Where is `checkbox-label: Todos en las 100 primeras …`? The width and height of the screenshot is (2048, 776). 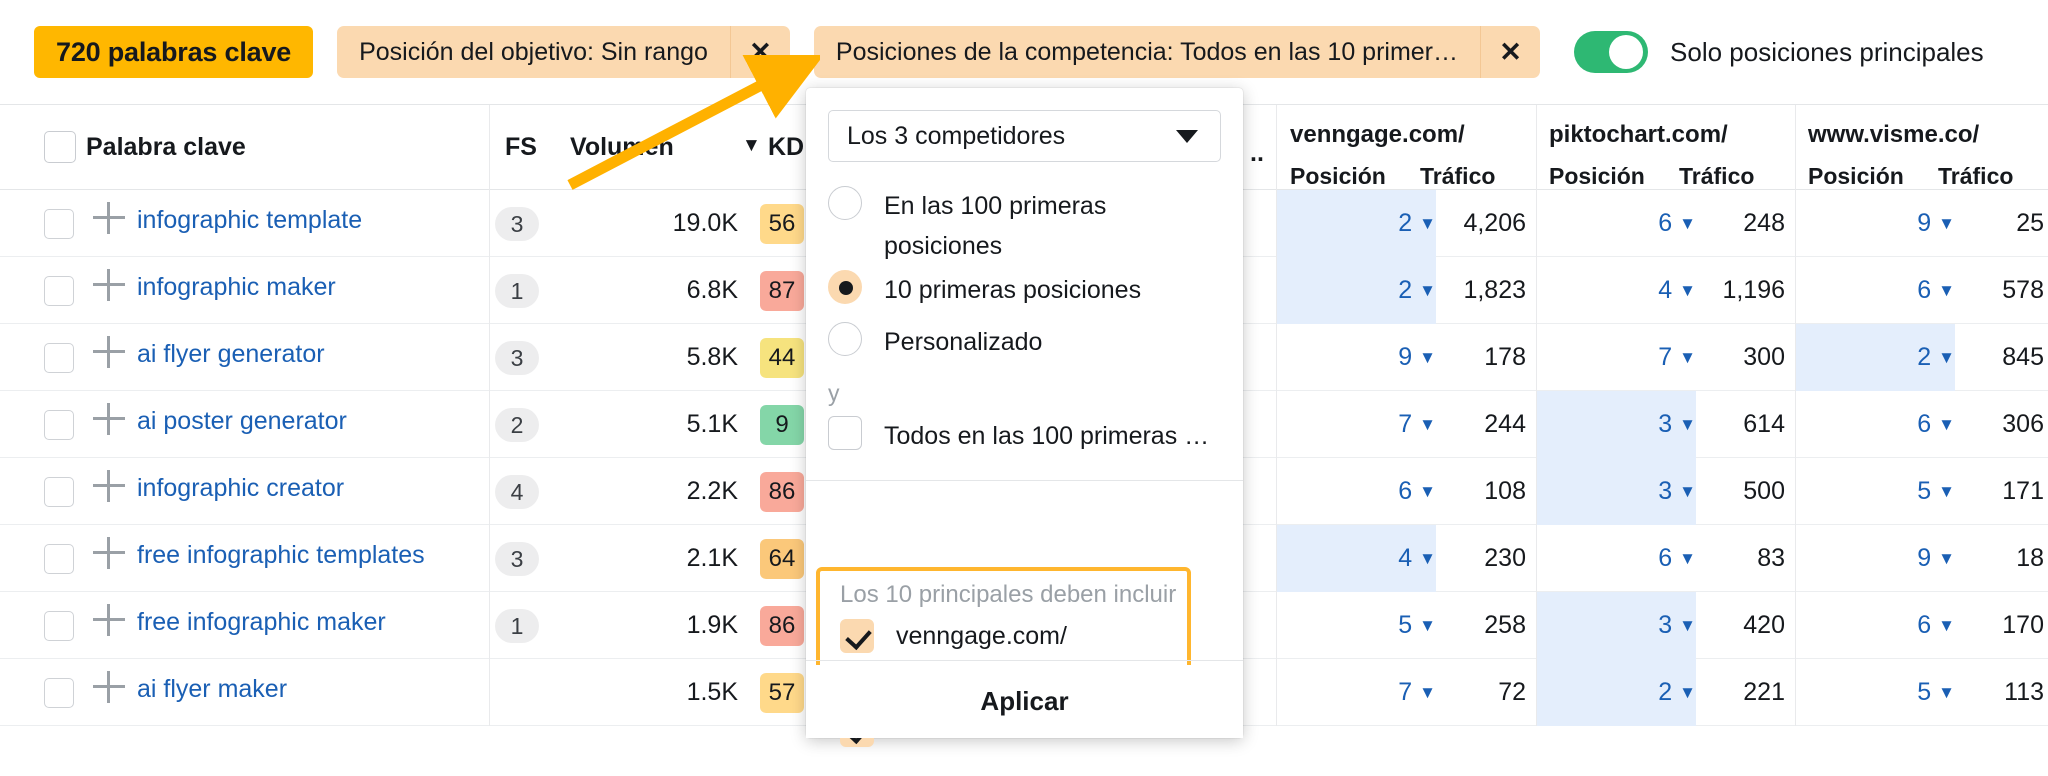
checkbox-label: Todos en las 100 primeras … is located at coordinates (1047, 436).